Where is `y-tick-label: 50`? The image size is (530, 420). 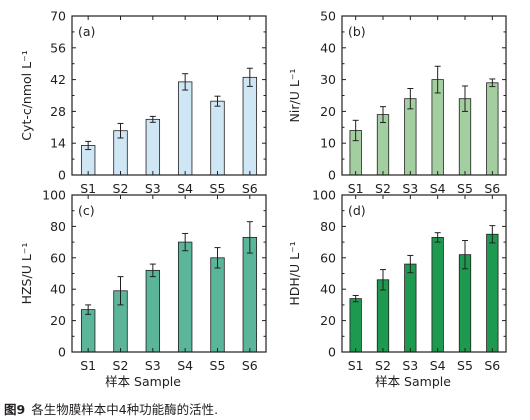 y-tick-label: 50 is located at coordinates (328, 16).